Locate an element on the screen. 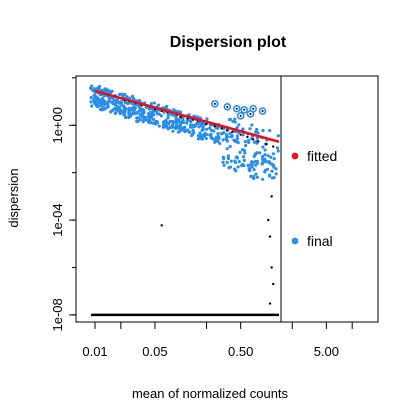 The image size is (420, 420). fitted-line is located at coordinates (187, 116).